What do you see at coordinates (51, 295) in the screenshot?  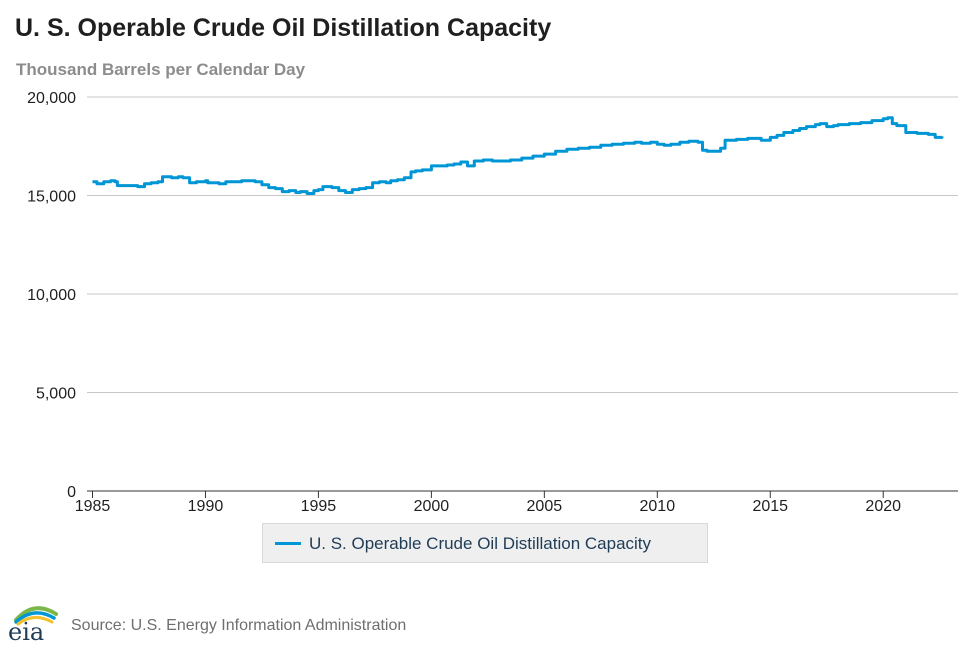 I see `y-tick-label: 10,000` at bounding box center [51, 295].